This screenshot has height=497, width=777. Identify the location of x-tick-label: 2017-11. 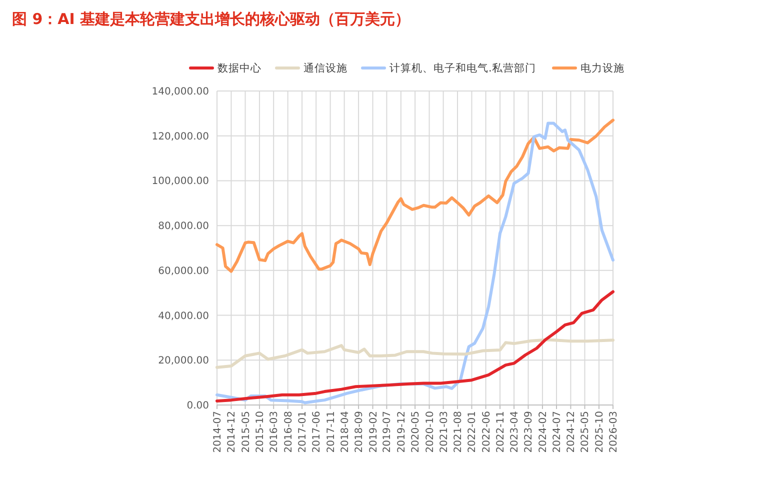
(331, 432).